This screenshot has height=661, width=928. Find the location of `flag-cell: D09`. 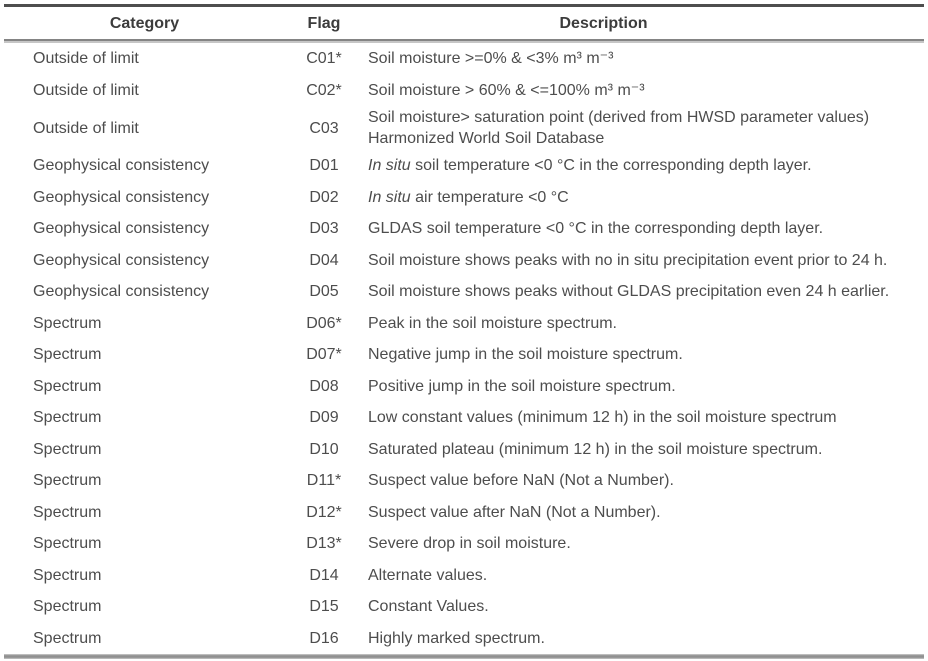

flag-cell: D09 is located at coordinates (324, 418).